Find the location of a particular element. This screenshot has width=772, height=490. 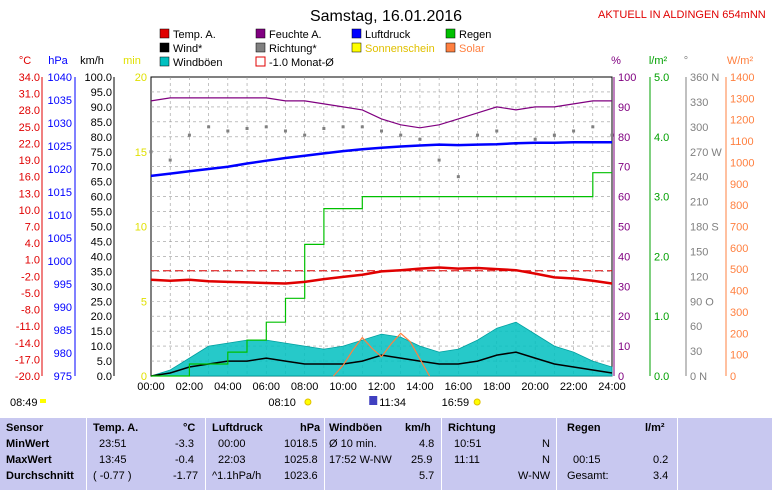

rain-tick-label: 5.0 is located at coordinates (661, 78).